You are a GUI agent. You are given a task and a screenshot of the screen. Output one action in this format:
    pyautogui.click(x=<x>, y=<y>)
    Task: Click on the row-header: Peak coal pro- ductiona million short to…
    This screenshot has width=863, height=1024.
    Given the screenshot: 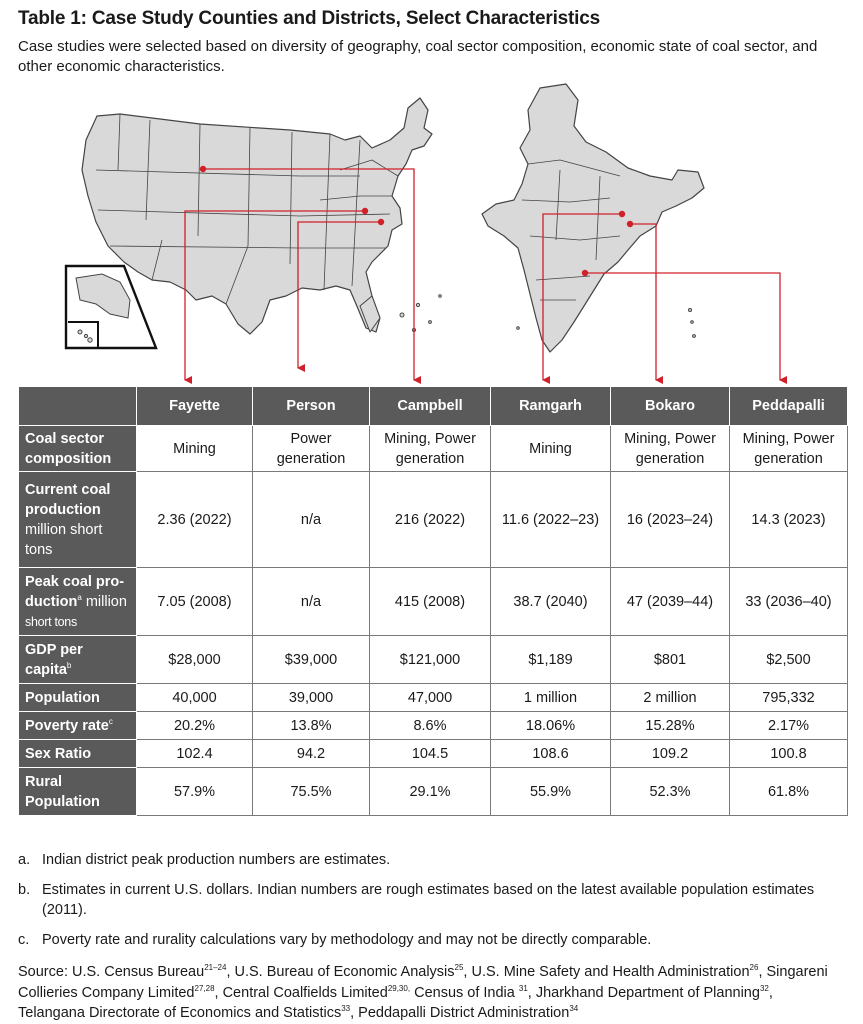 What is the action you would take?
    pyautogui.click(x=77, y=601)
    